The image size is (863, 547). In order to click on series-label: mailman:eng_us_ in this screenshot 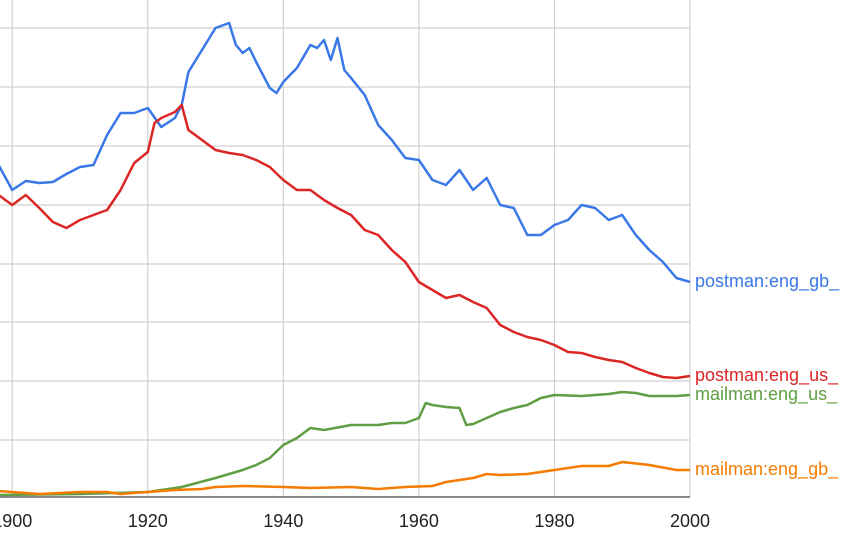, I will do `click(766, 394)`.